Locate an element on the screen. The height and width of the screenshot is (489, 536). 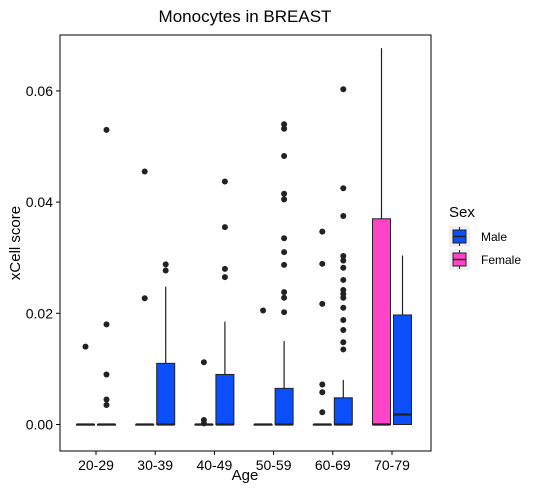
x-tick-label: 70-79 is located at coordinates (392, 465).